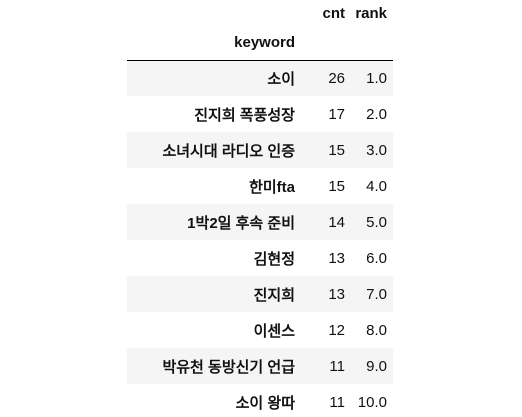 This screenshot has height=417, width=522. What do you see at coordinates (376, 222) in the screenshot?
I see `row-rank: 5.0` at bounding box center [376, 222].